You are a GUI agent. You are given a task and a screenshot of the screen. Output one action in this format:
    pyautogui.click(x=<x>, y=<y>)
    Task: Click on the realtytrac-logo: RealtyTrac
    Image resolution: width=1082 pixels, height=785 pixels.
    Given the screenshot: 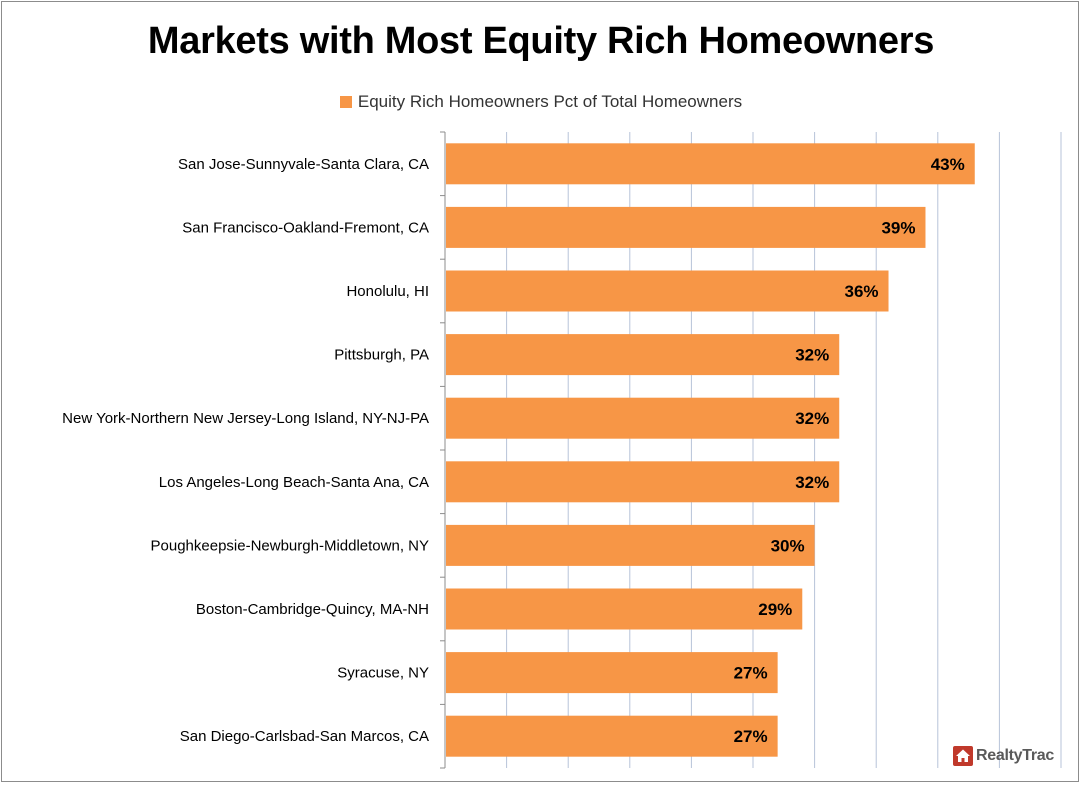 What is the action you would take?
    pyautogui.click(x=1003, y=756)
    